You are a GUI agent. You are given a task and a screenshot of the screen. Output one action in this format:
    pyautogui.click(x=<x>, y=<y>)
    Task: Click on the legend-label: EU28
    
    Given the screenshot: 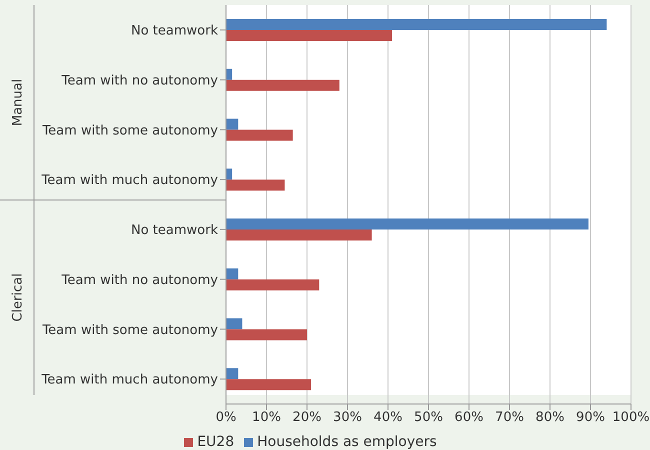 What is the action you would take?
    pyautogui.click(x=215, y=442)
    